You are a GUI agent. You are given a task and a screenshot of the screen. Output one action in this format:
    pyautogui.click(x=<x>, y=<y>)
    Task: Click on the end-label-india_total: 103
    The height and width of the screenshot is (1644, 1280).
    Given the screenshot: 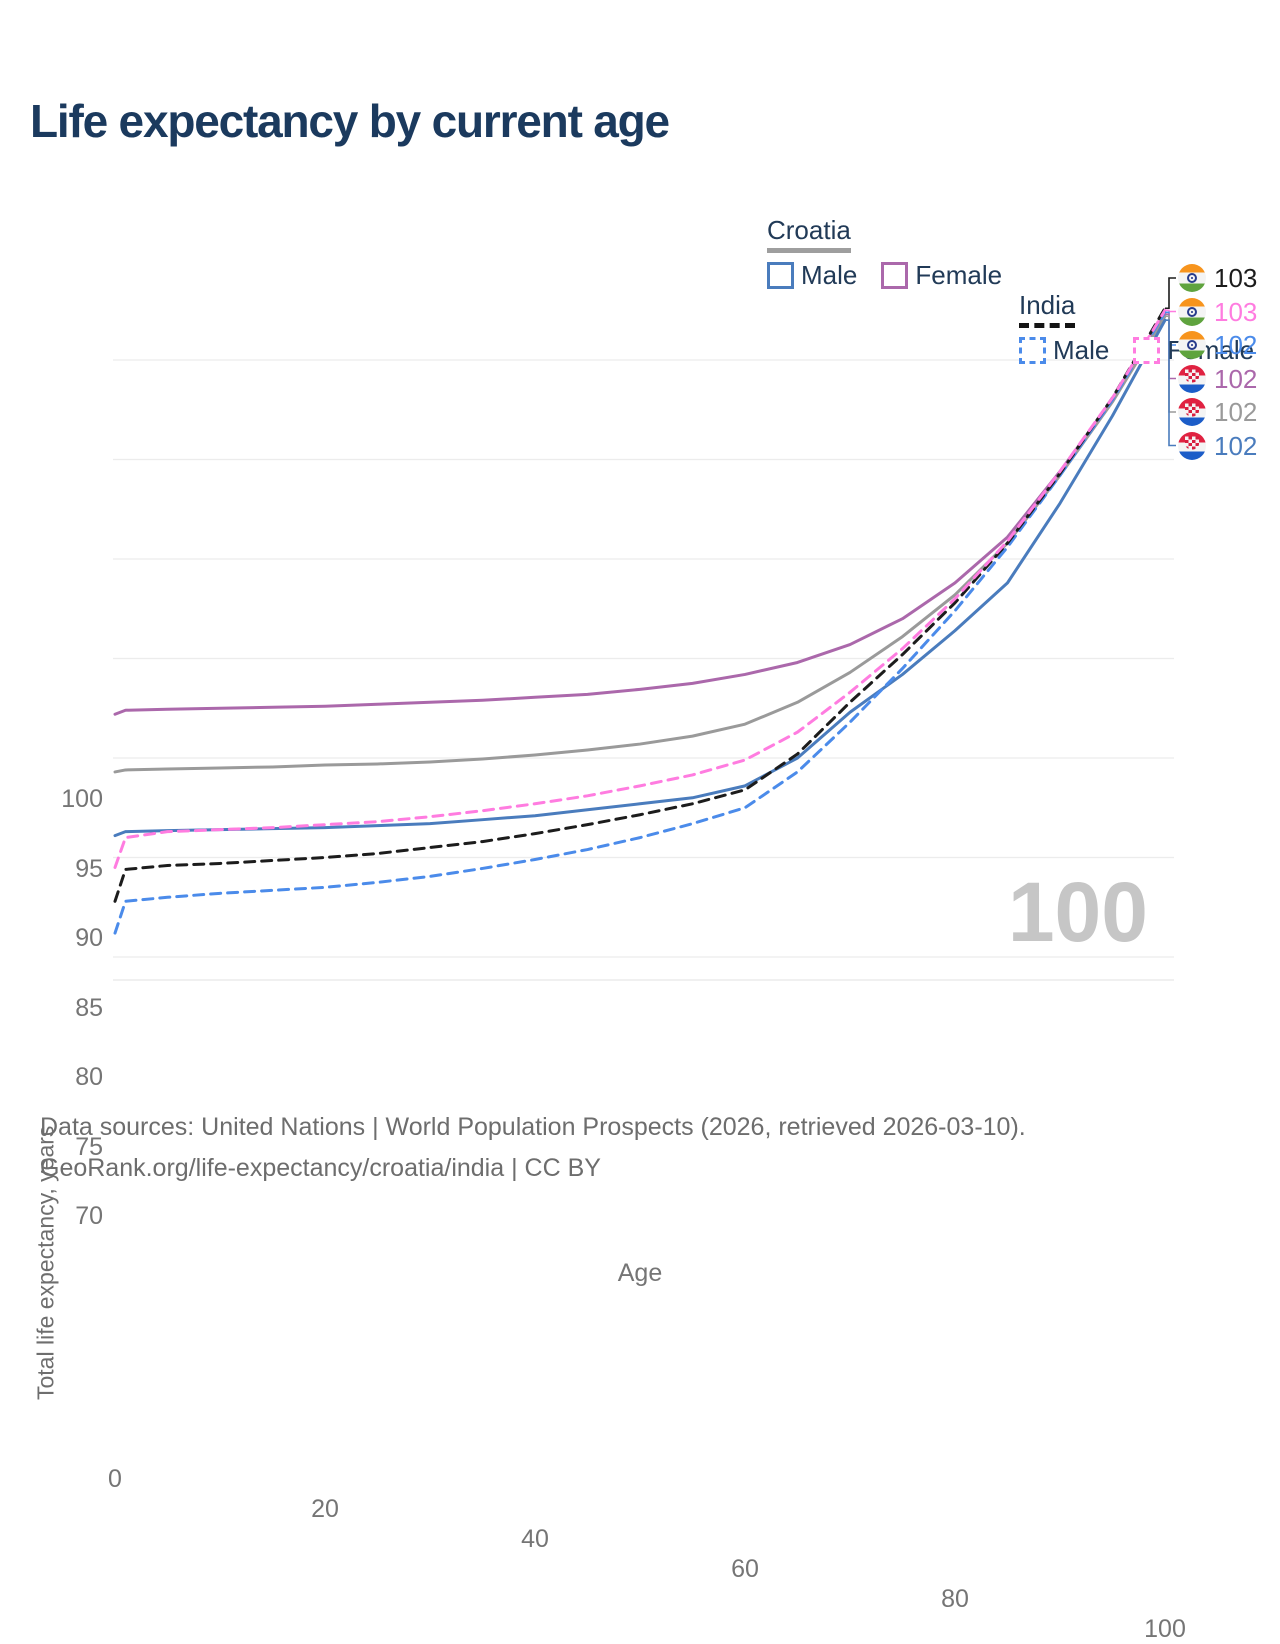 What is the action you would take?
    pyautogui.click(x=1217, y=278)
    